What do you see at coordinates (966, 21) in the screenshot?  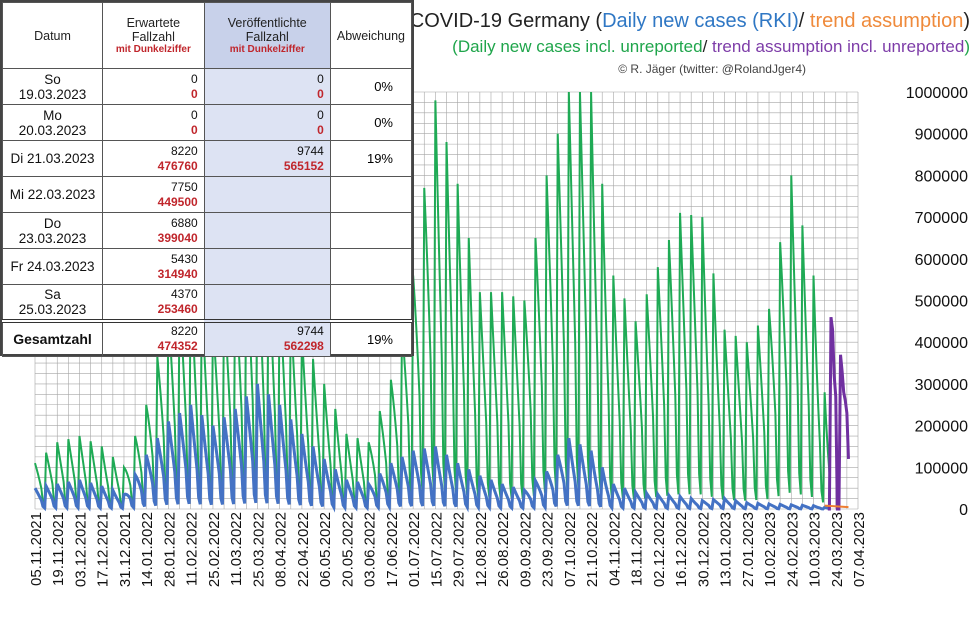 I see `title-suffix: )` at bounding box center [966, 21].